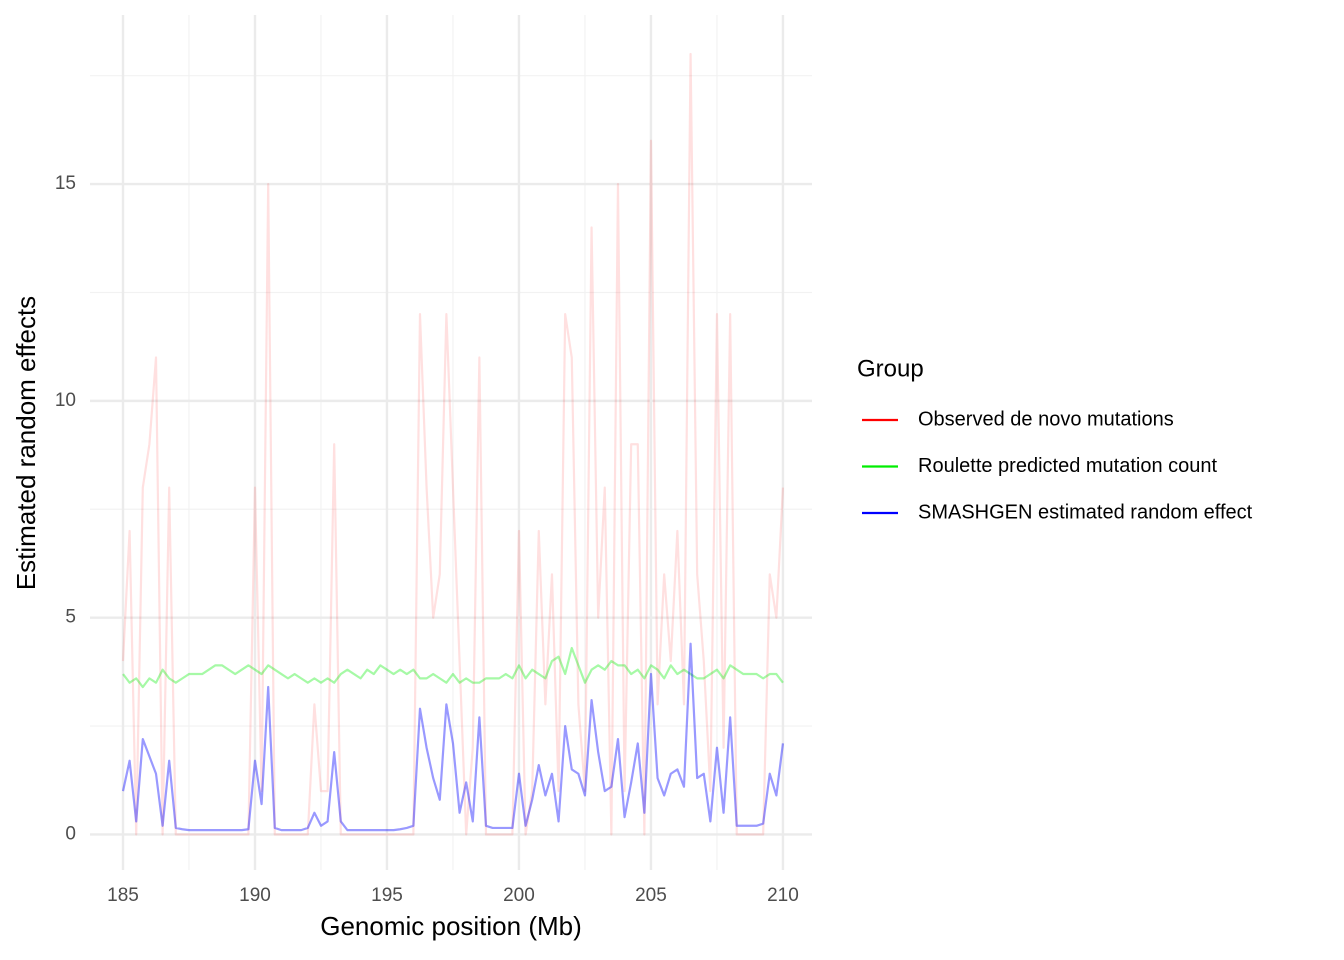 The image size is (1344, 960). Describe the element at coordinates (783, 895) in the screenshot. I see `x-tick-label: 210` at that location.